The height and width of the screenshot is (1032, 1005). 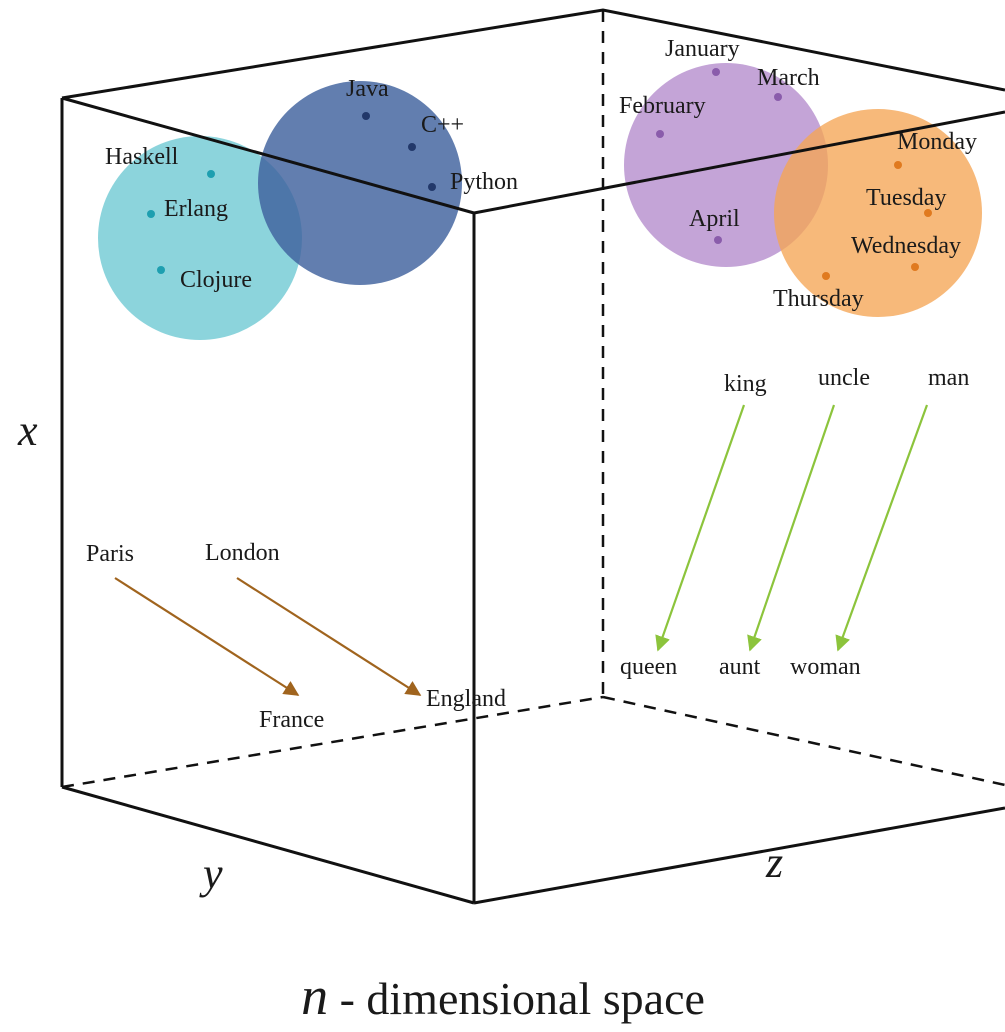 I want to click on axis-label-z: z, so click(x=774, y=862).